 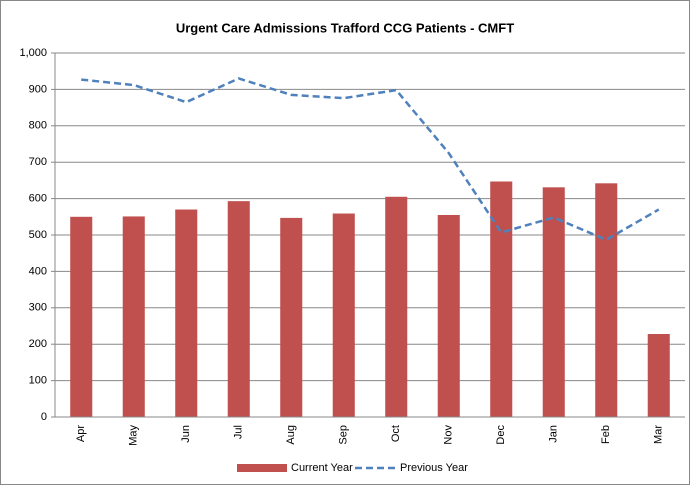 I want to click on legend-label: Current Year, so click(x=322, y=468).